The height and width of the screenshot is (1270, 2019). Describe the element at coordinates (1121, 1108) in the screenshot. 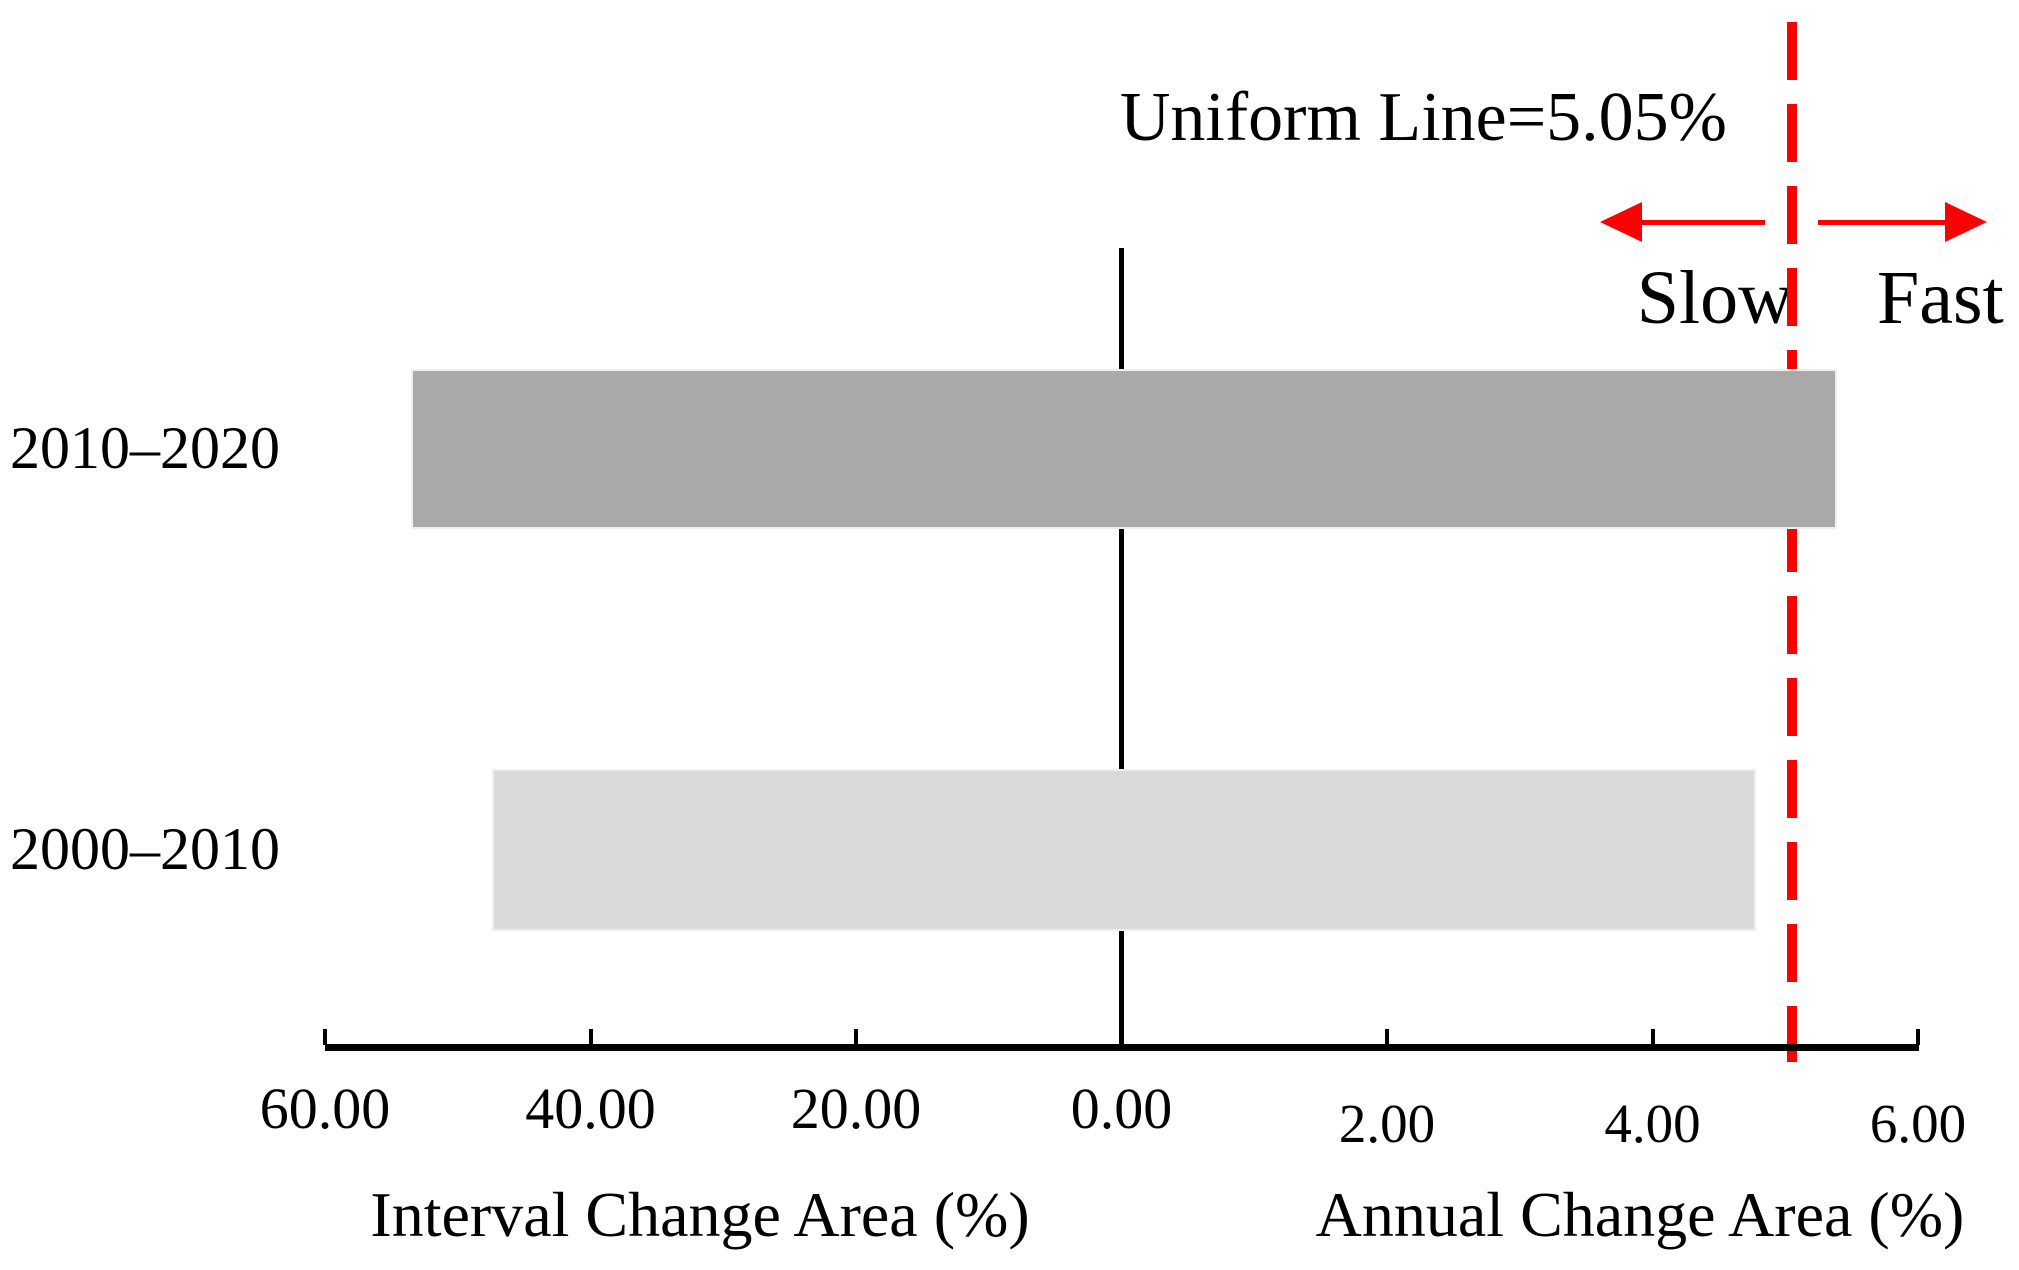

I see `tick-label: 0.00` at that location.